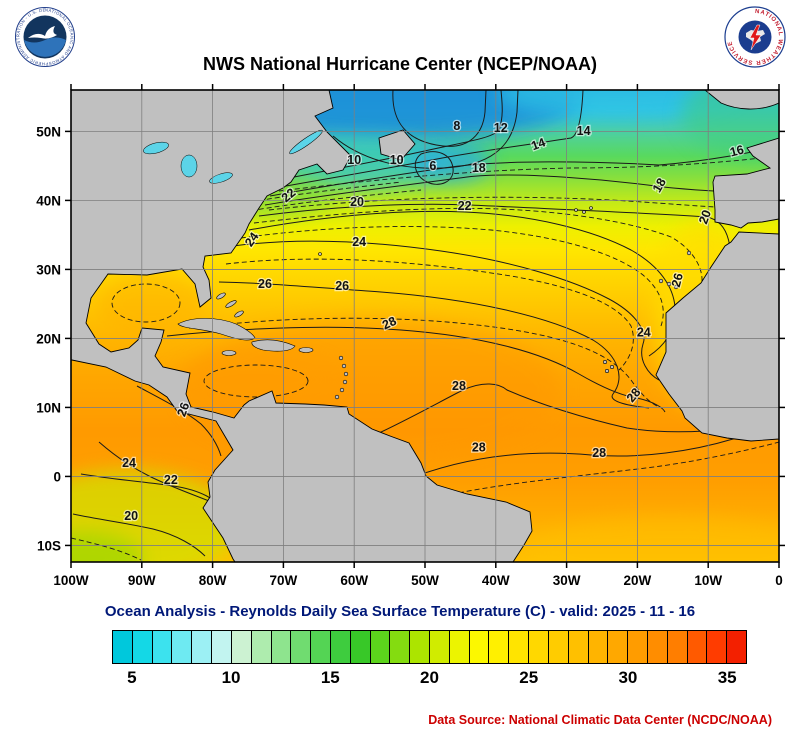 This screenshot has height=737, width=800. I want to click on lat-tick-label: 50N, so click(48, 131).